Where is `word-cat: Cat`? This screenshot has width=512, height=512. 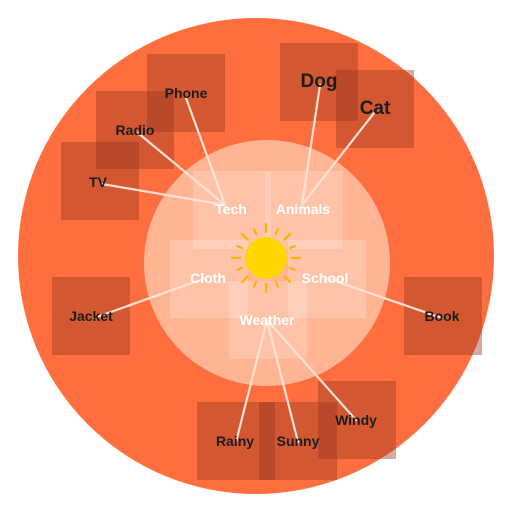
word-cat: Cat is located at coordinates (375, 108).